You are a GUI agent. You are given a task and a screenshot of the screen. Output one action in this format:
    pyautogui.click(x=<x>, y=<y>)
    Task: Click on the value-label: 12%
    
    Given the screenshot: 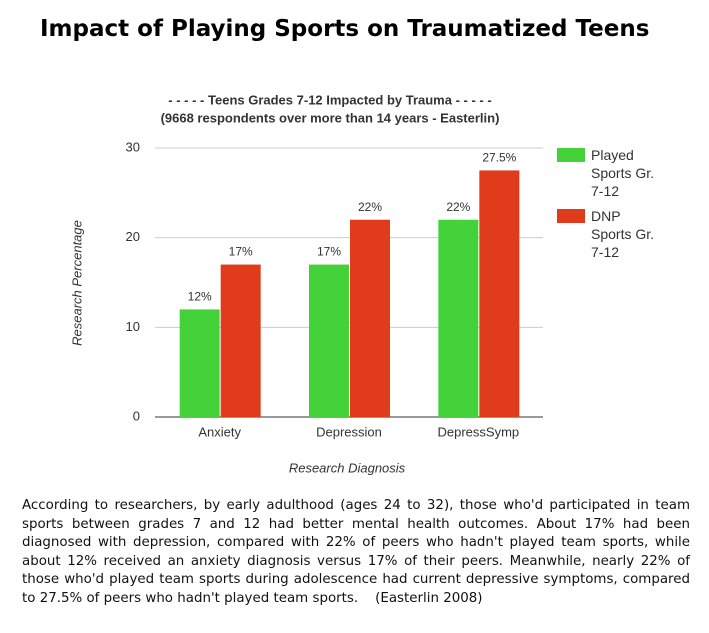 What is the action you would take?
    pyautogui.click(x=200, y=297)
    